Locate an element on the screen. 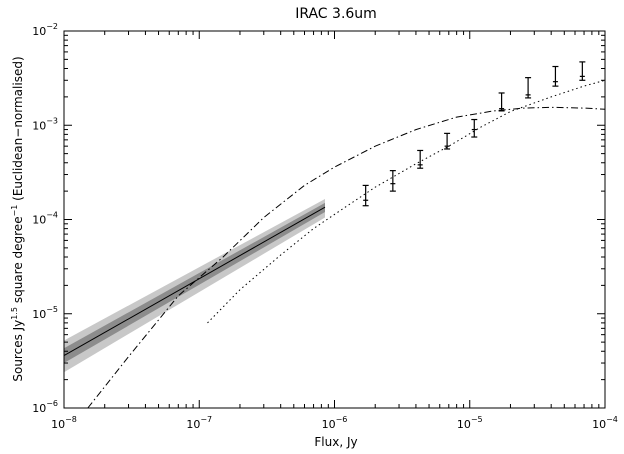 The width and height of the screenshot is (624, 454). x-tick-label: 10⁻⁶ is located at coordinates (335, 423).